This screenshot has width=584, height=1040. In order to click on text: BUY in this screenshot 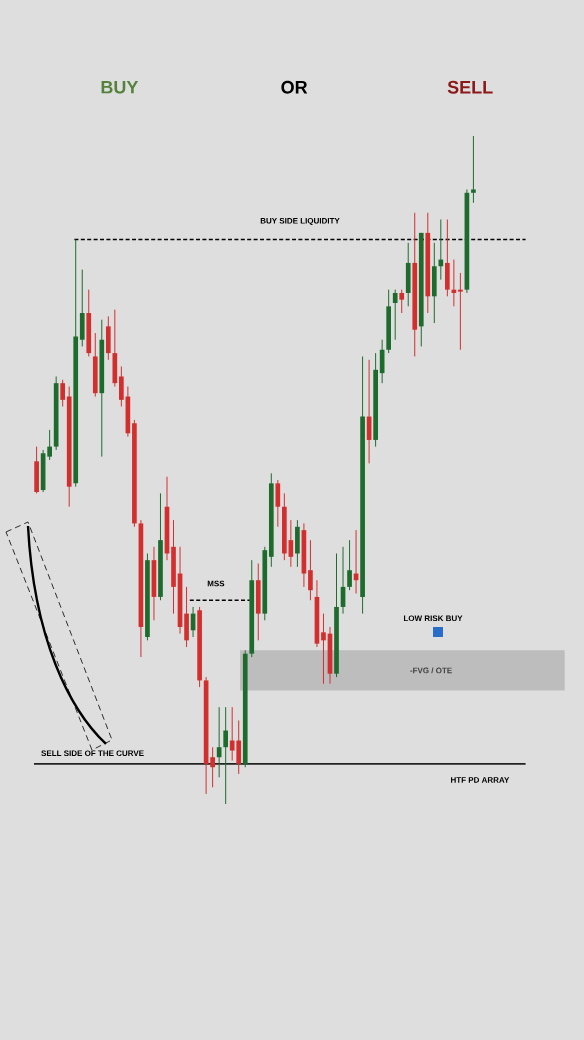, I will do `click(120, 87)`.